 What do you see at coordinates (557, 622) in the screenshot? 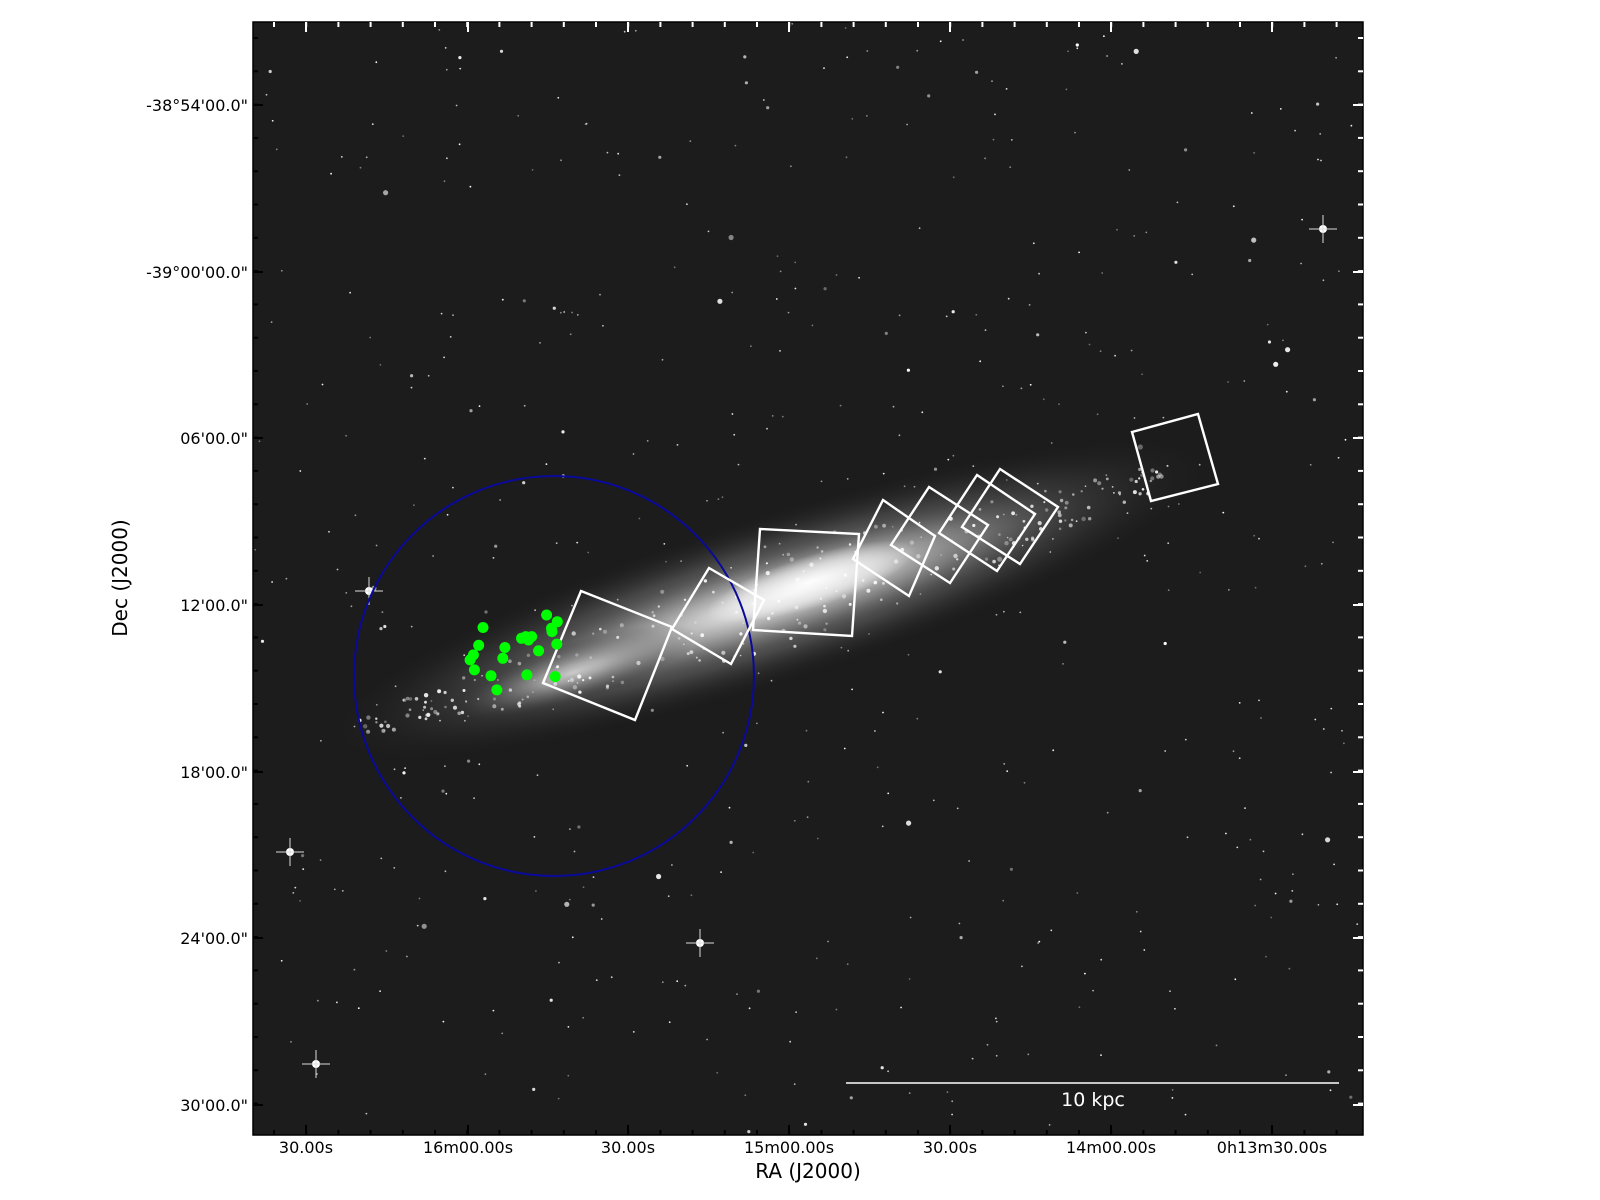
I see `source-point` at bounding box center [557, 622].